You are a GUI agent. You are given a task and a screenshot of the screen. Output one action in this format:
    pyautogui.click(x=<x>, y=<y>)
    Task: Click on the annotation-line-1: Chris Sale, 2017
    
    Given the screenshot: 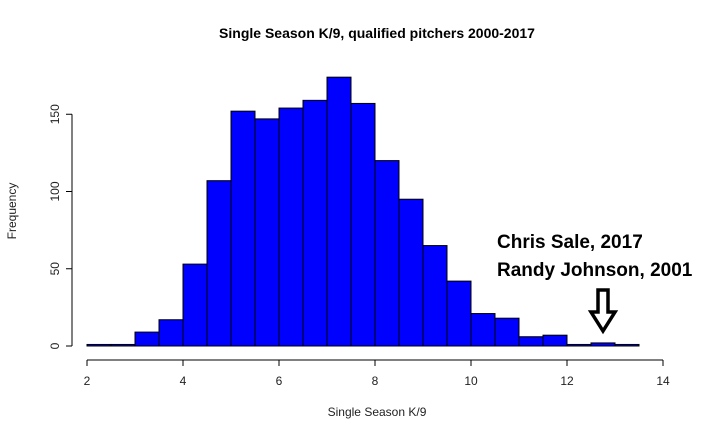 What is the action you would take?
    pyautogui.click(x=570, y=242)
    